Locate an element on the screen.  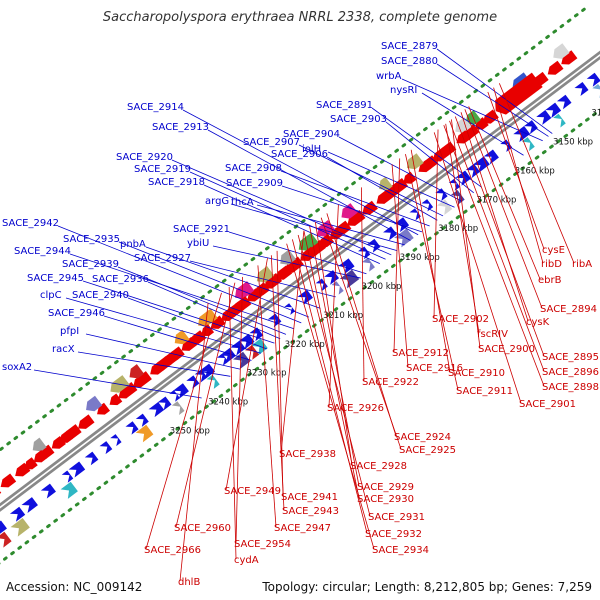
forward-gene-label: SACE_2942 is located at coordinates (30, 223).